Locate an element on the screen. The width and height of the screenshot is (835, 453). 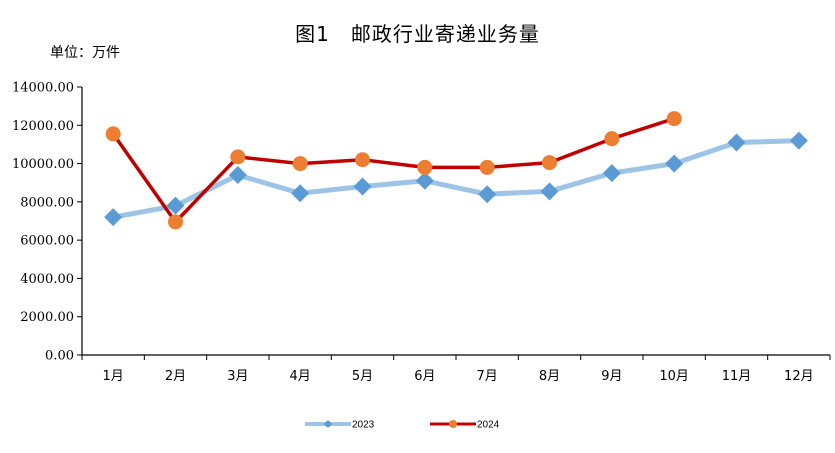
y-tick-label: 6000.00 is located at coordinates (47, 241).